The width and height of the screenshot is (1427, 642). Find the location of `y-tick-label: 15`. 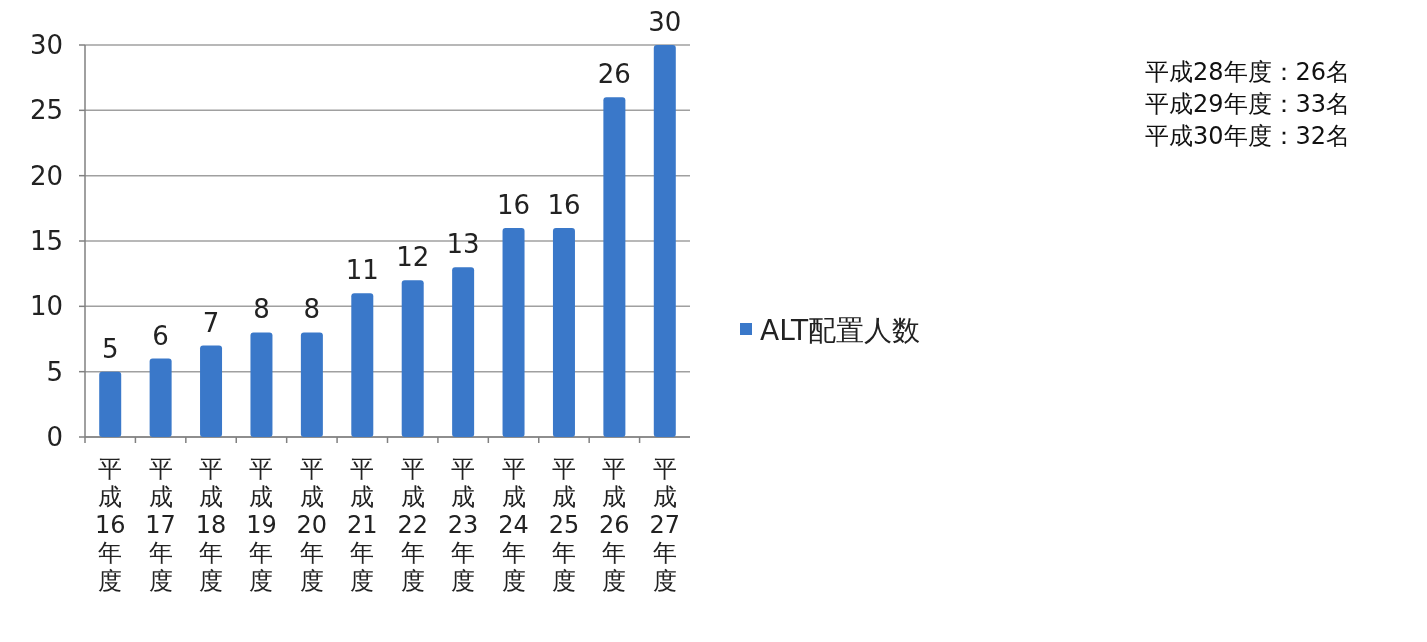

y-tick-label: 15 is located at coordinates (46, 241).